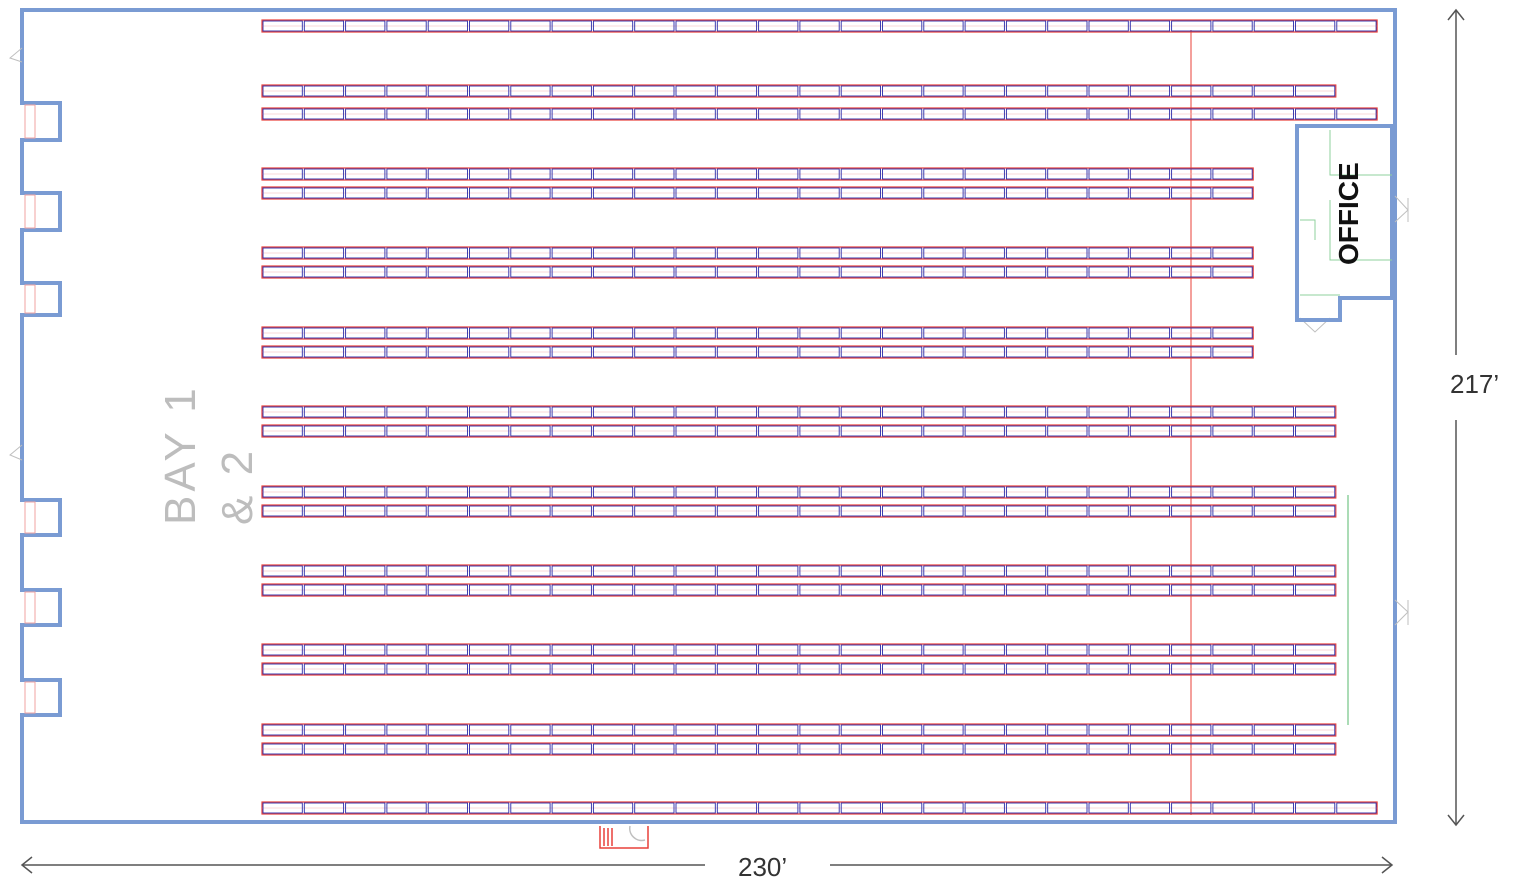  Describe the element at coordinates (1456, 417) in the screenshot. I see `height-dimension` at that location.